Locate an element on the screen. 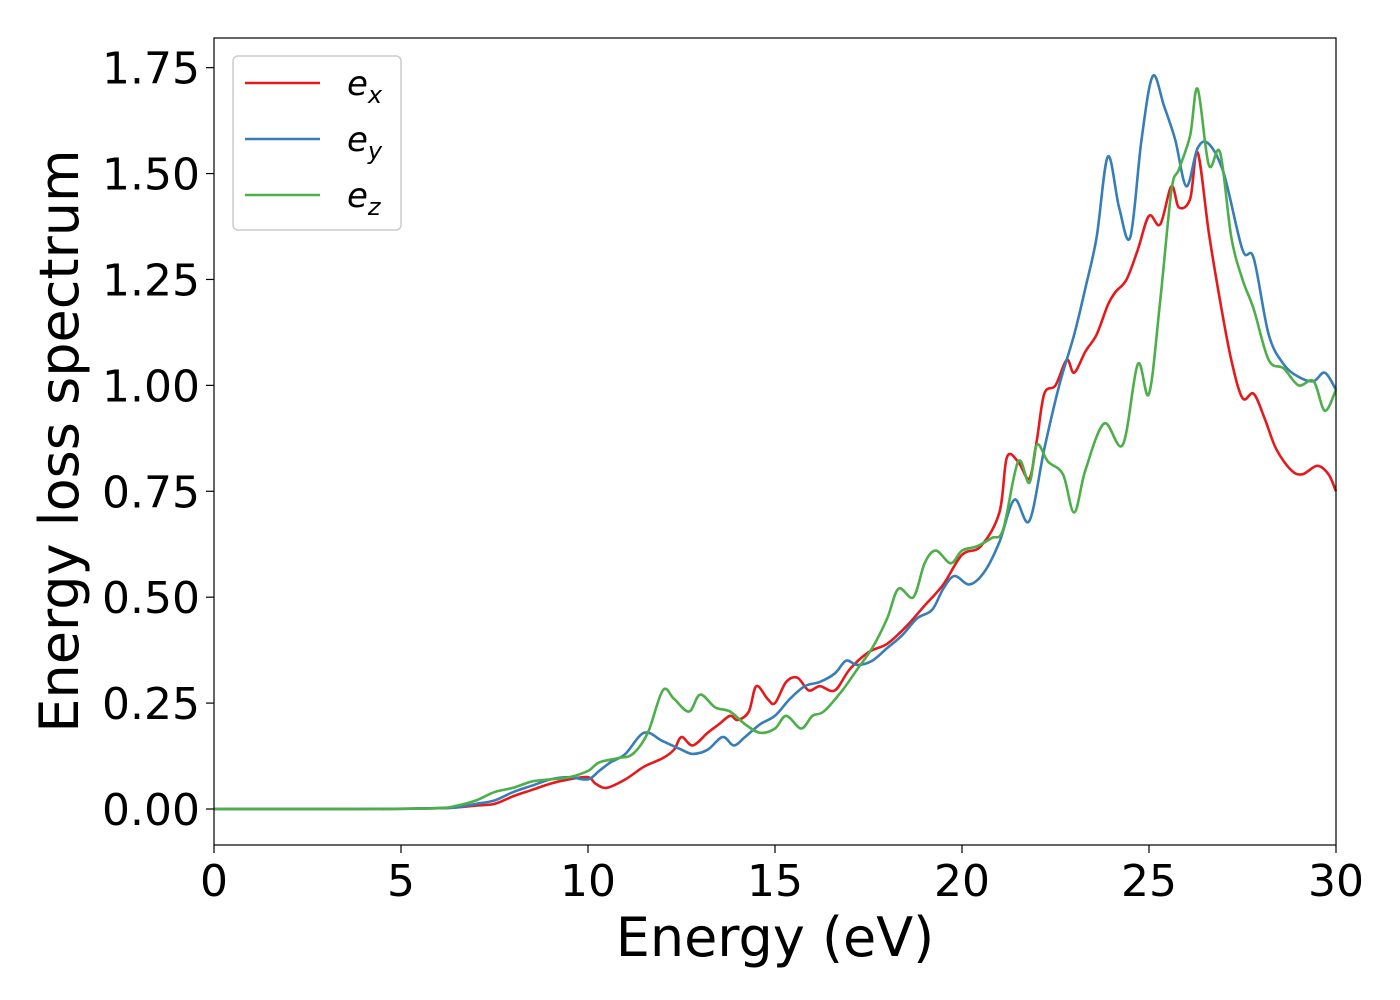 The width and height of the screenshot is (1400, 1000). y-tick-label: 1.00 is located at coordinates (151, 386).